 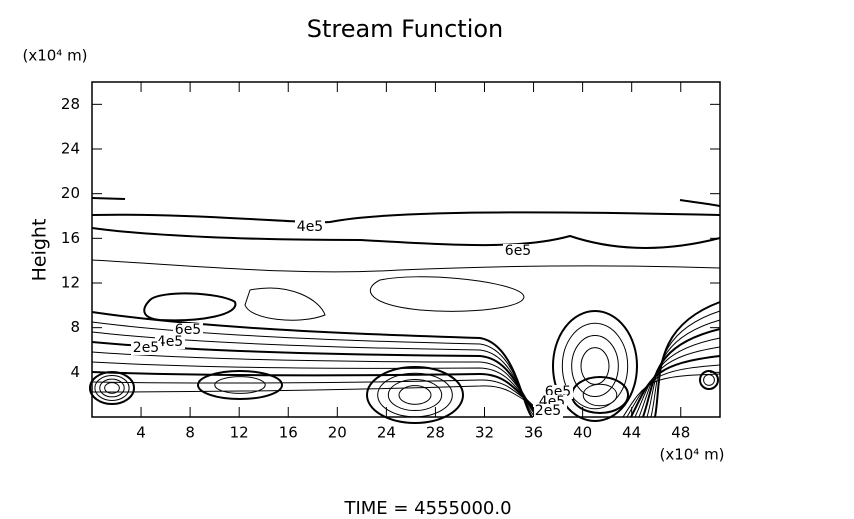 What do you see at coordinates (70, 283) in the screenshot?
I see `y-tick-label: 12` at bounding box center [70, 283].